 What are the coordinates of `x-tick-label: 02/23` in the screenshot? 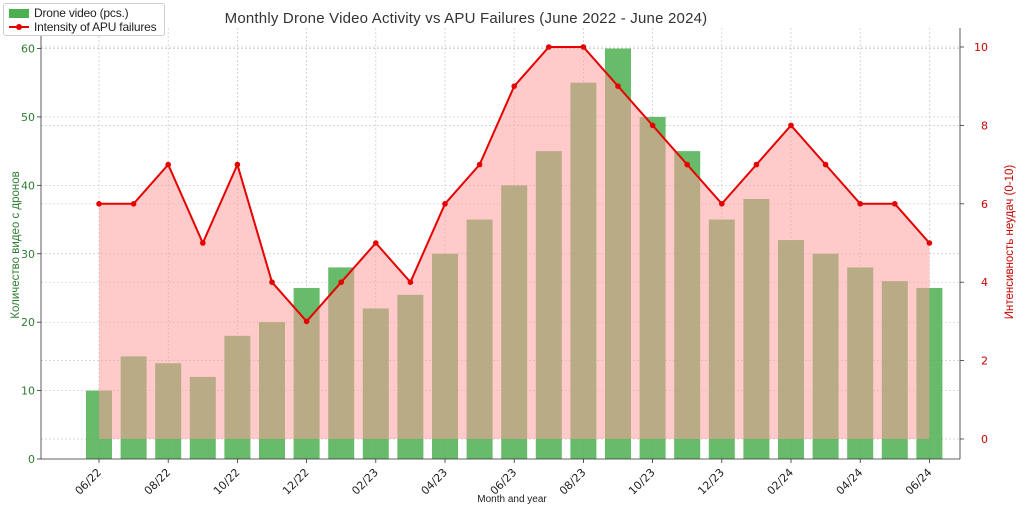 It's located at (365, 482).